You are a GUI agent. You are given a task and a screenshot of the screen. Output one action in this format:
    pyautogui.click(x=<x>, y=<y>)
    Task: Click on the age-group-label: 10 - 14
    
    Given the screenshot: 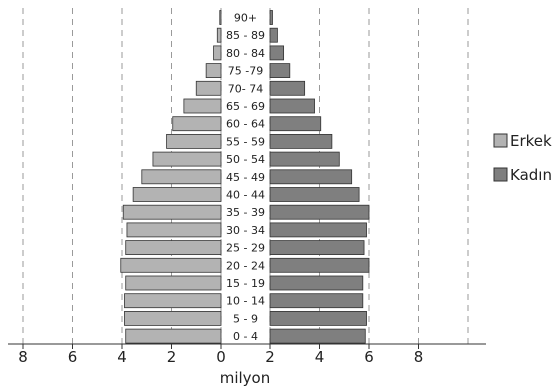 What is the action you would take?
    pyautogui.click(x=245, y=301)
    